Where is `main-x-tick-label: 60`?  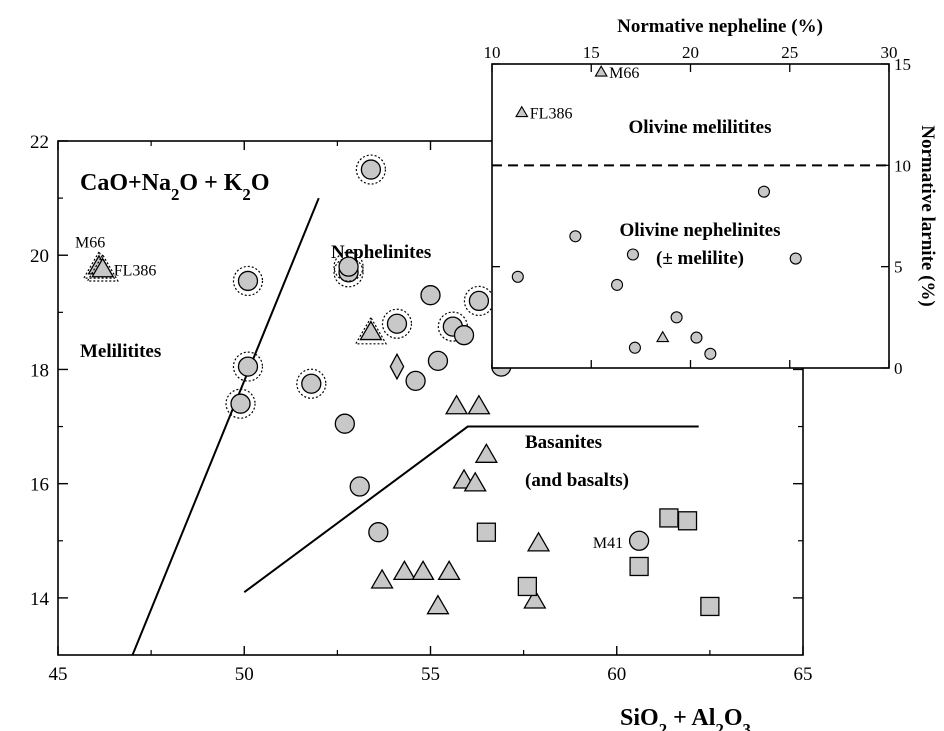 main-x-tick-label: 60 is located at coordinates (616, 674).